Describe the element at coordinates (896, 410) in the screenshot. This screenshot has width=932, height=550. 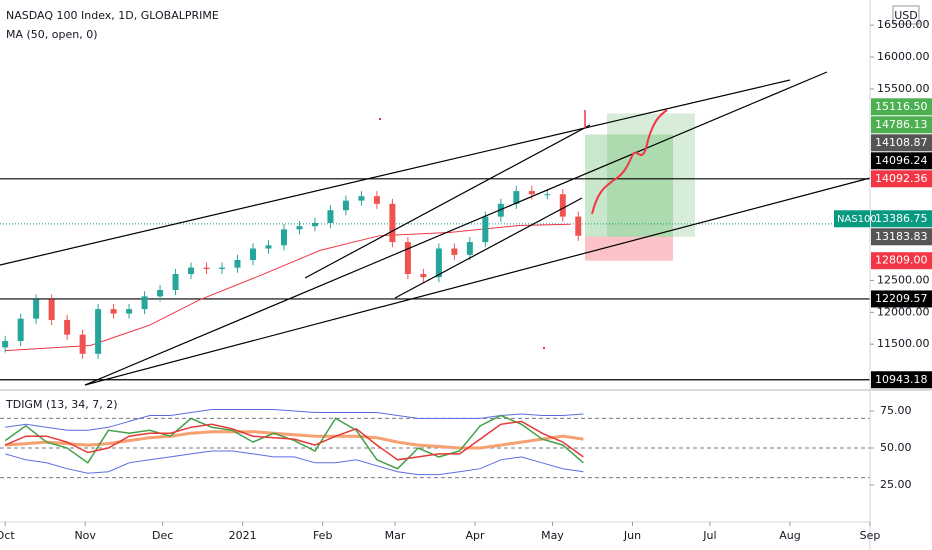
I see `y-tick-label: 75.00` at that location.